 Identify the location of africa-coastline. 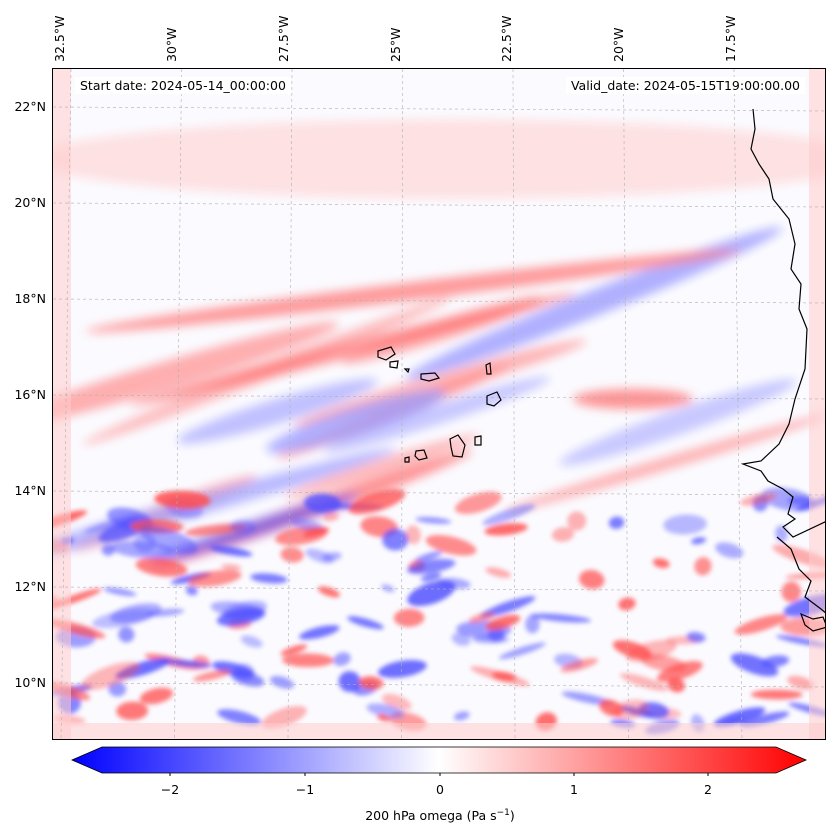
(782, 323).